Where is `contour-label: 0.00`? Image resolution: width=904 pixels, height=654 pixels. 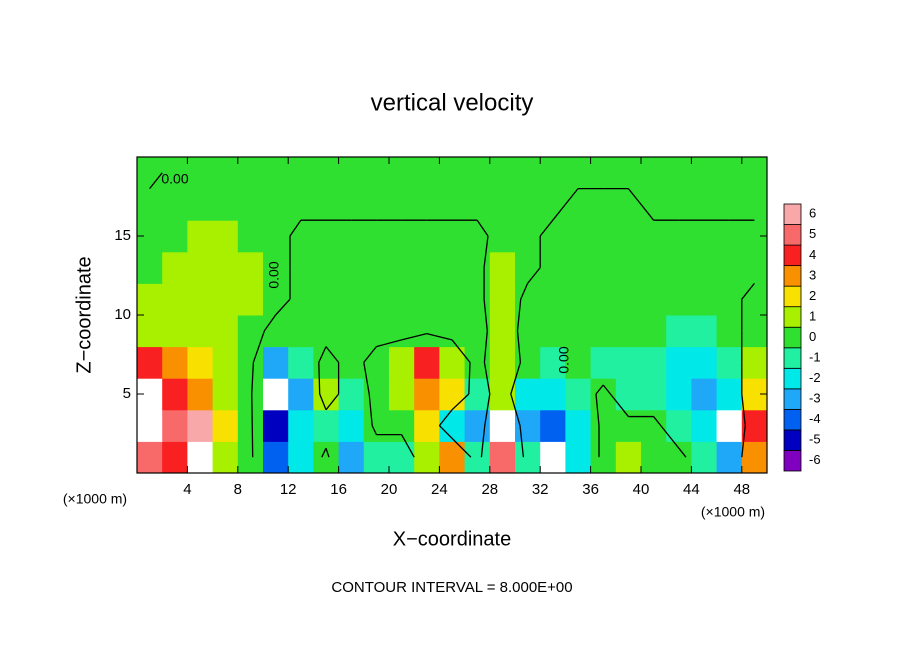
contour-label: 0.00 is located at coordinates (174, 179).